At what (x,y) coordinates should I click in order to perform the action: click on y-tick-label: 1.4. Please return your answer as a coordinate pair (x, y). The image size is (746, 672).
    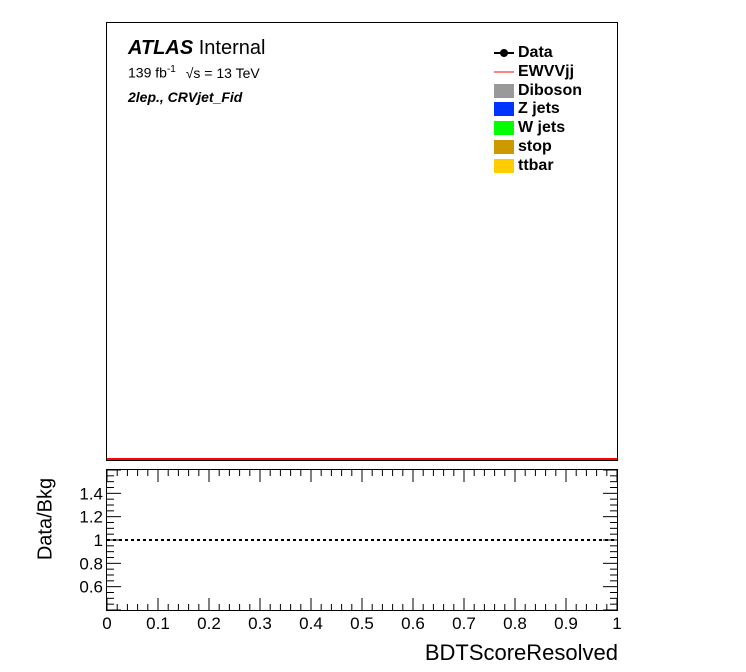
    Looking at the image, I should click on (91, 493).